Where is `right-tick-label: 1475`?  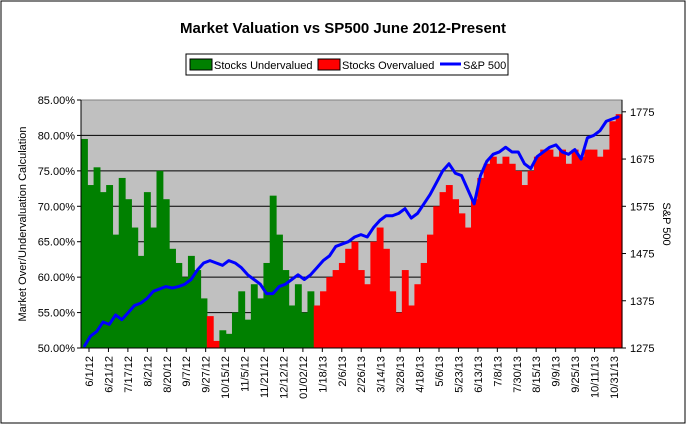 right-tick-label: 1475 is located at coordinates (642, 255).